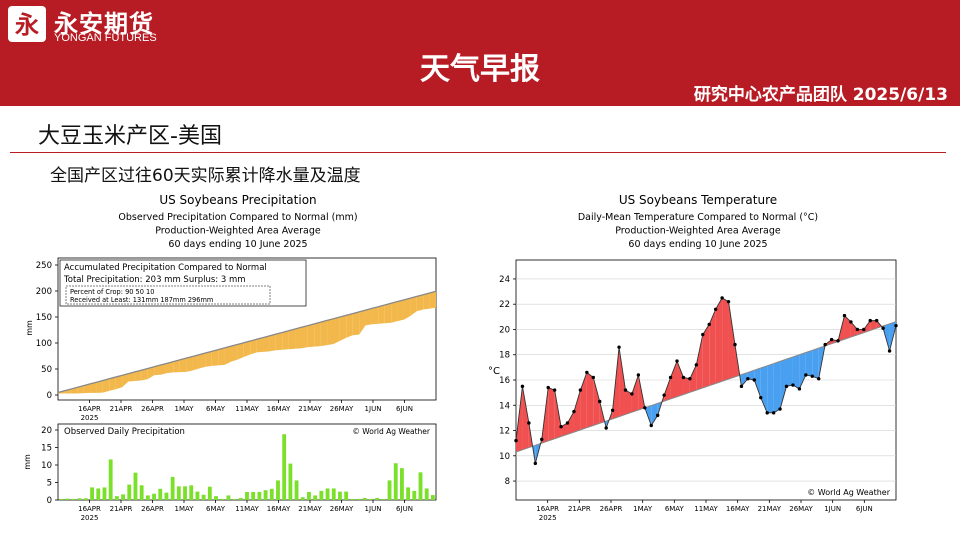 The width and height of the screenshot is (960, 540). What do you see at coordinates (184, 409) in the screenshot?
I see `x-tick-label: 1MAY` at bounding box center [184, 409].